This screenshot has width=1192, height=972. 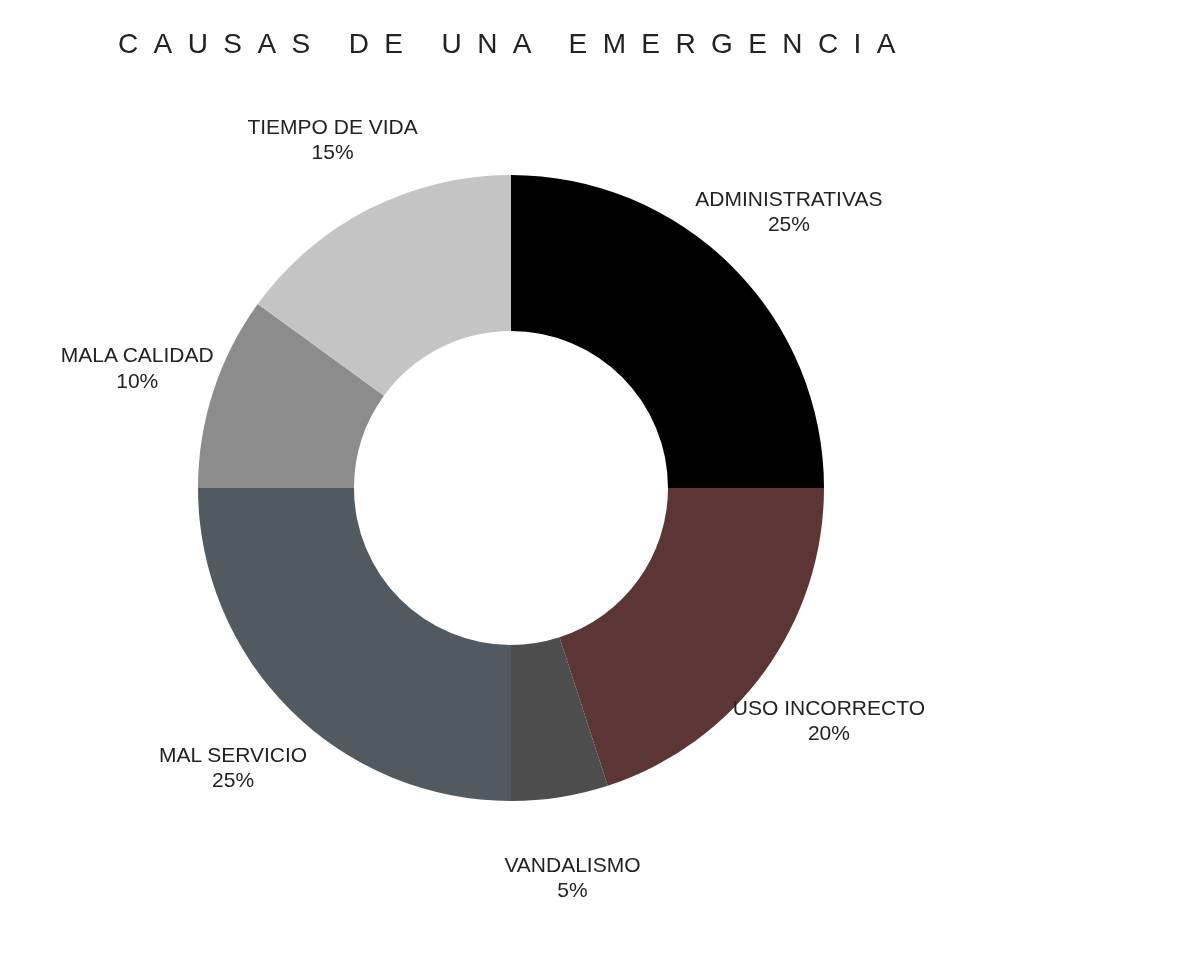 What do you see at coordinates (332, 151) in the screenshot?
I see `data-label: 15%` at bounding box center [332, 151].